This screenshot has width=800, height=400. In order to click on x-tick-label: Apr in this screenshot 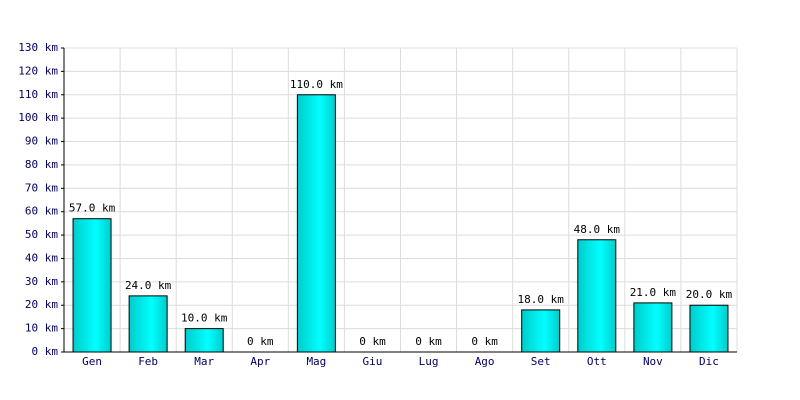, I will do `click(260, 361)`.